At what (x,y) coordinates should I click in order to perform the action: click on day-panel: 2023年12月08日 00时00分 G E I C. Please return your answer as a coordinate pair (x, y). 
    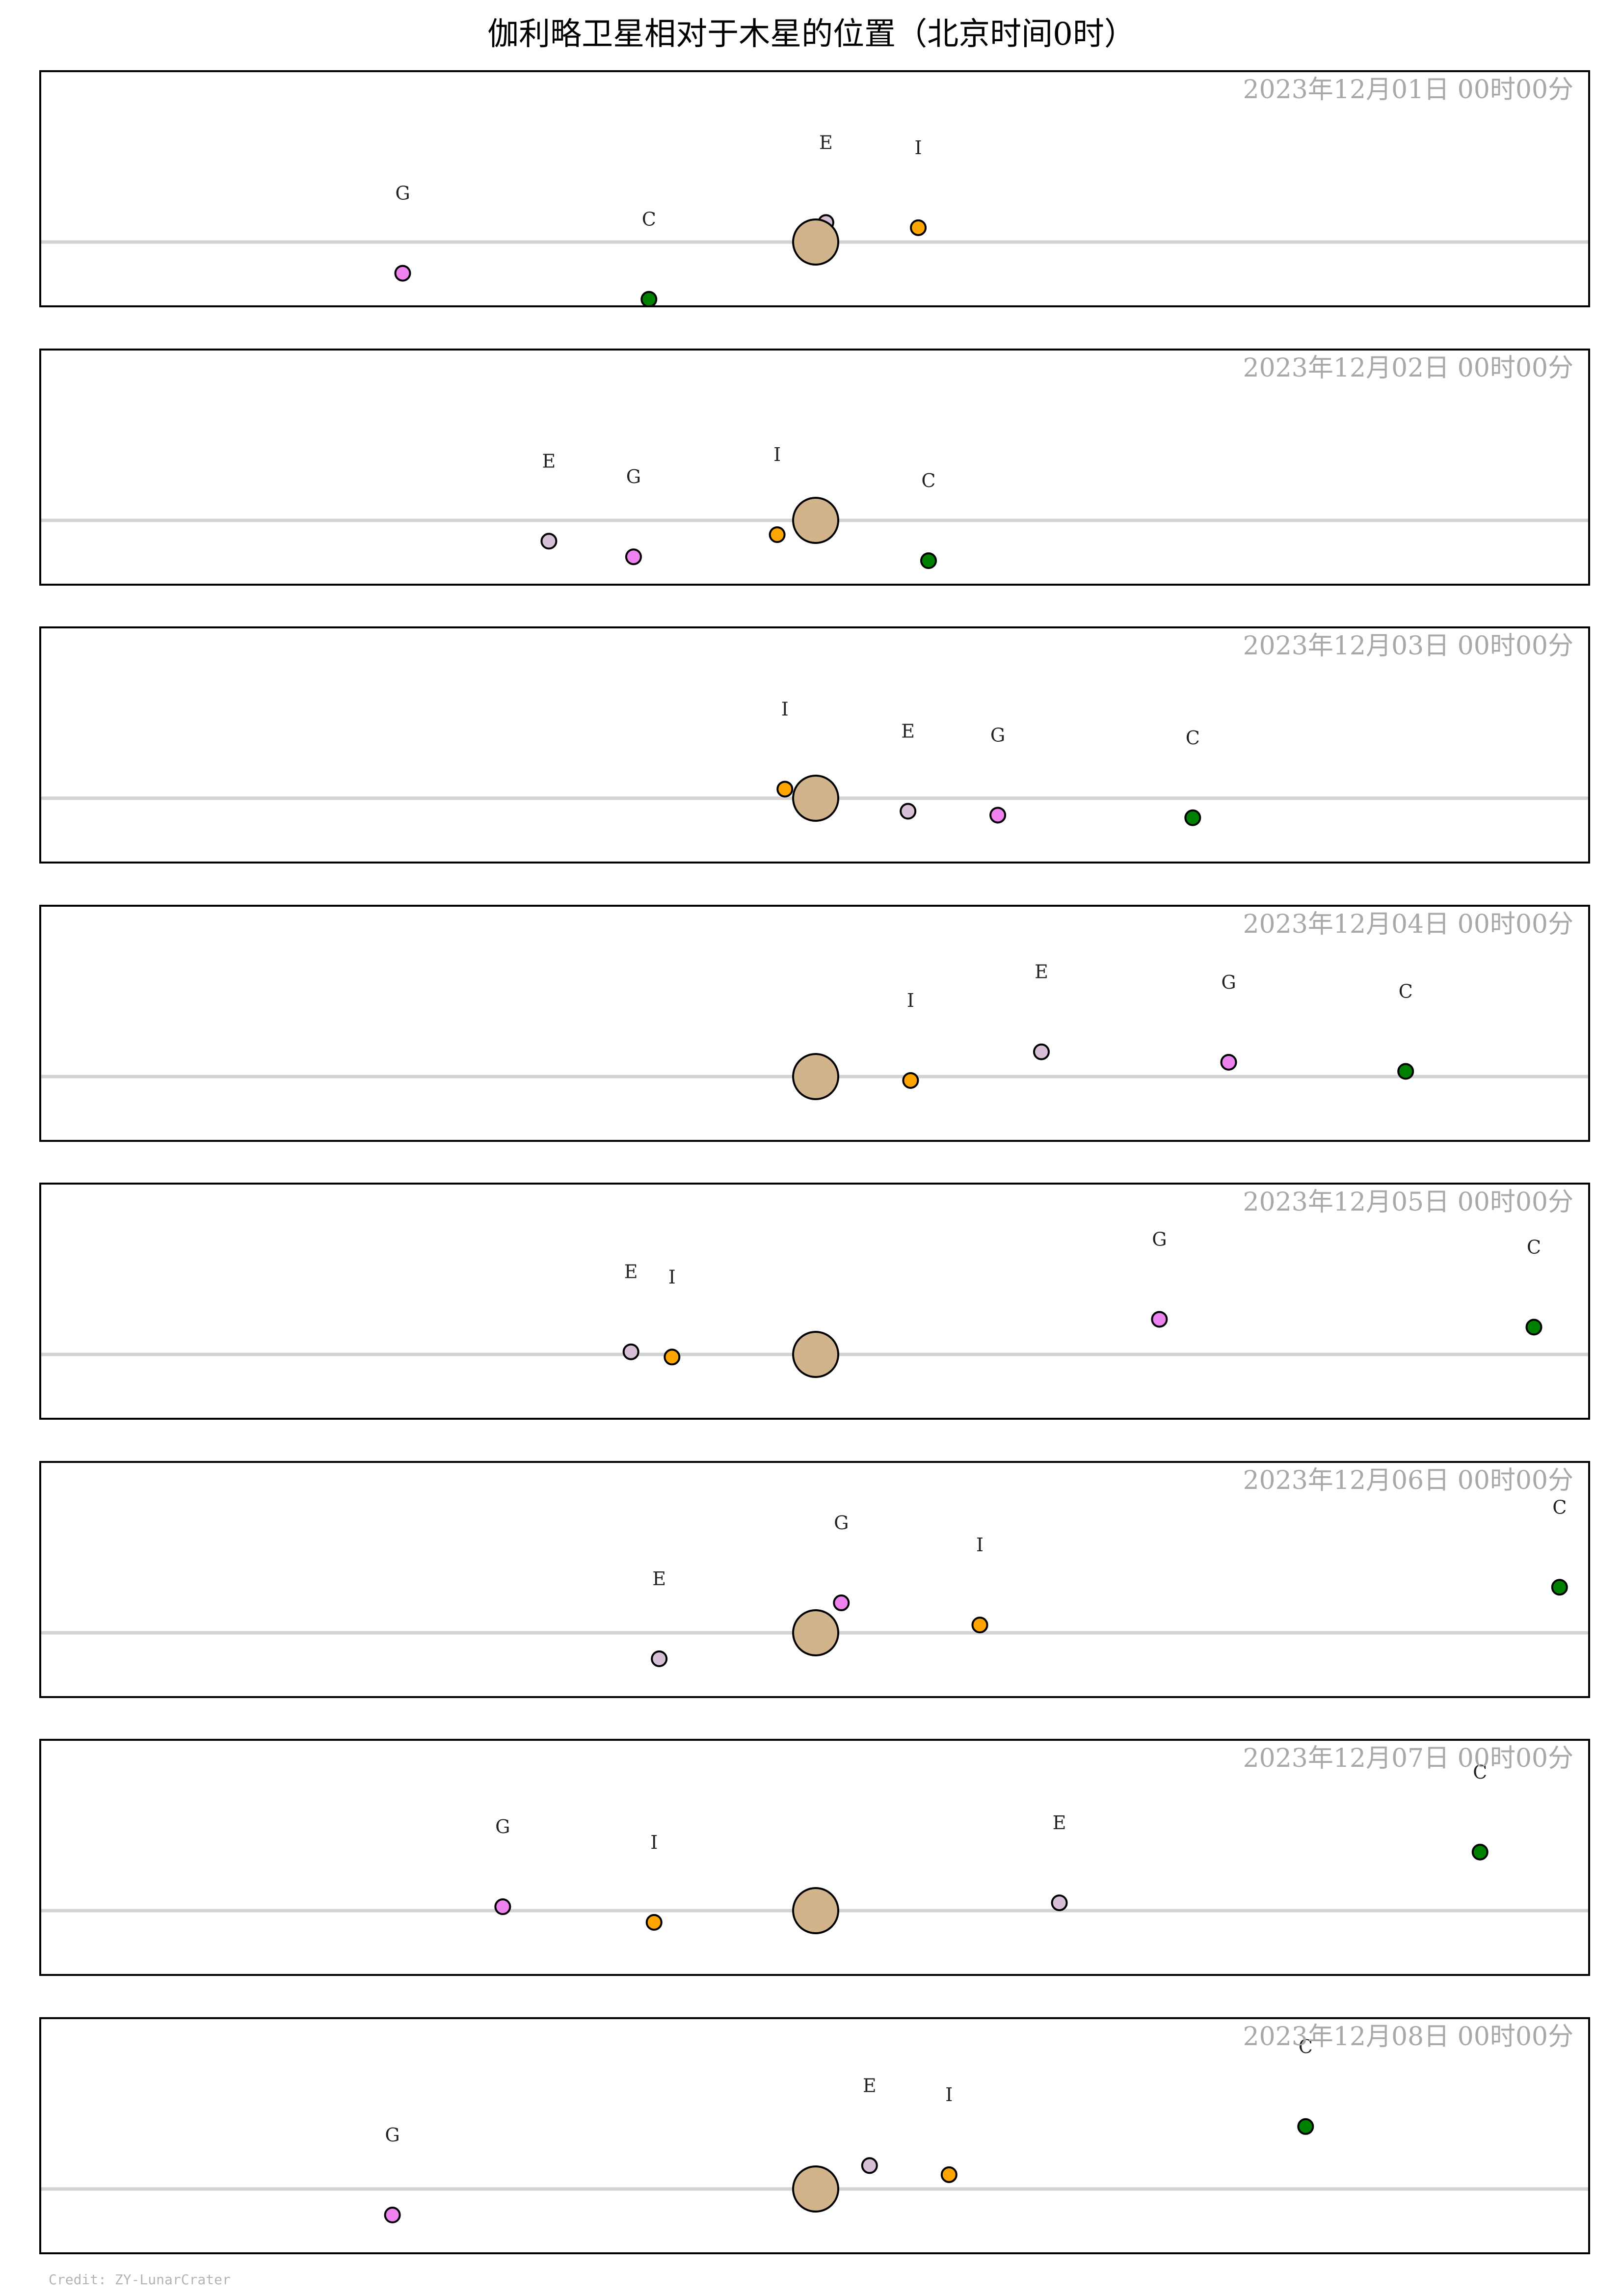
    Looking at the image, I should click on (814, 2135).